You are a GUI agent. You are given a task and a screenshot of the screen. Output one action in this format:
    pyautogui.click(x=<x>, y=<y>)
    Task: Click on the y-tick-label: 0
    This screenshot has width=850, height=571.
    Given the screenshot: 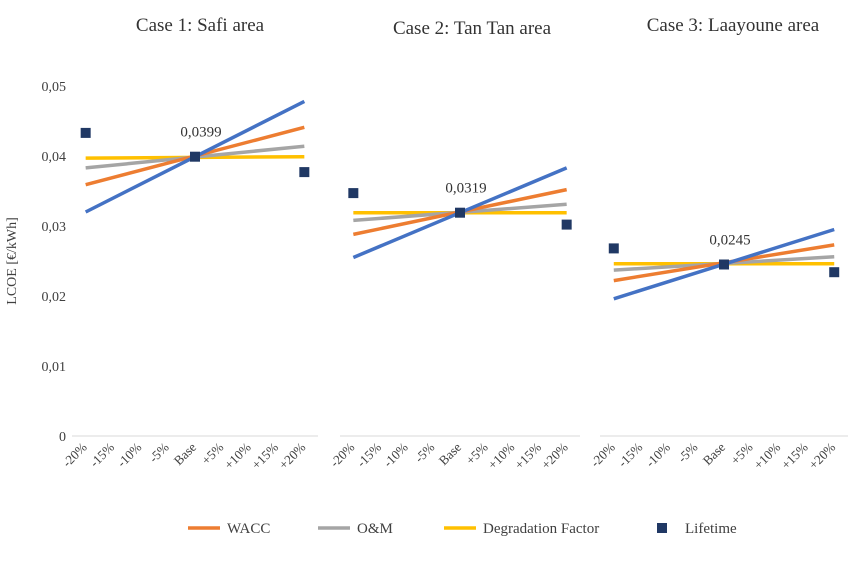 What is the action you would take?
    pyautogui.click(x=62, y=437)
    